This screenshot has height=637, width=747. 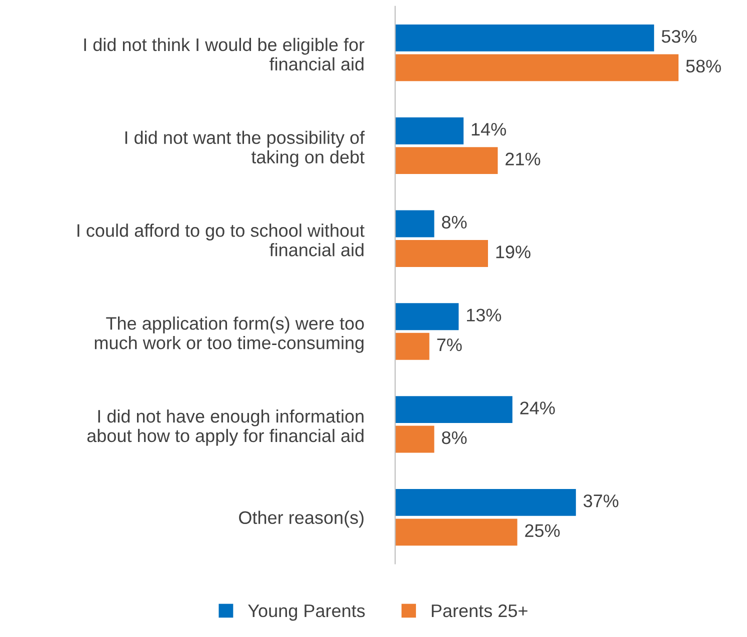 What do you see at coordinates (306, 612) in the screenshot?
I see `legend-label: Young Parents` at bounding box center [306, 612].